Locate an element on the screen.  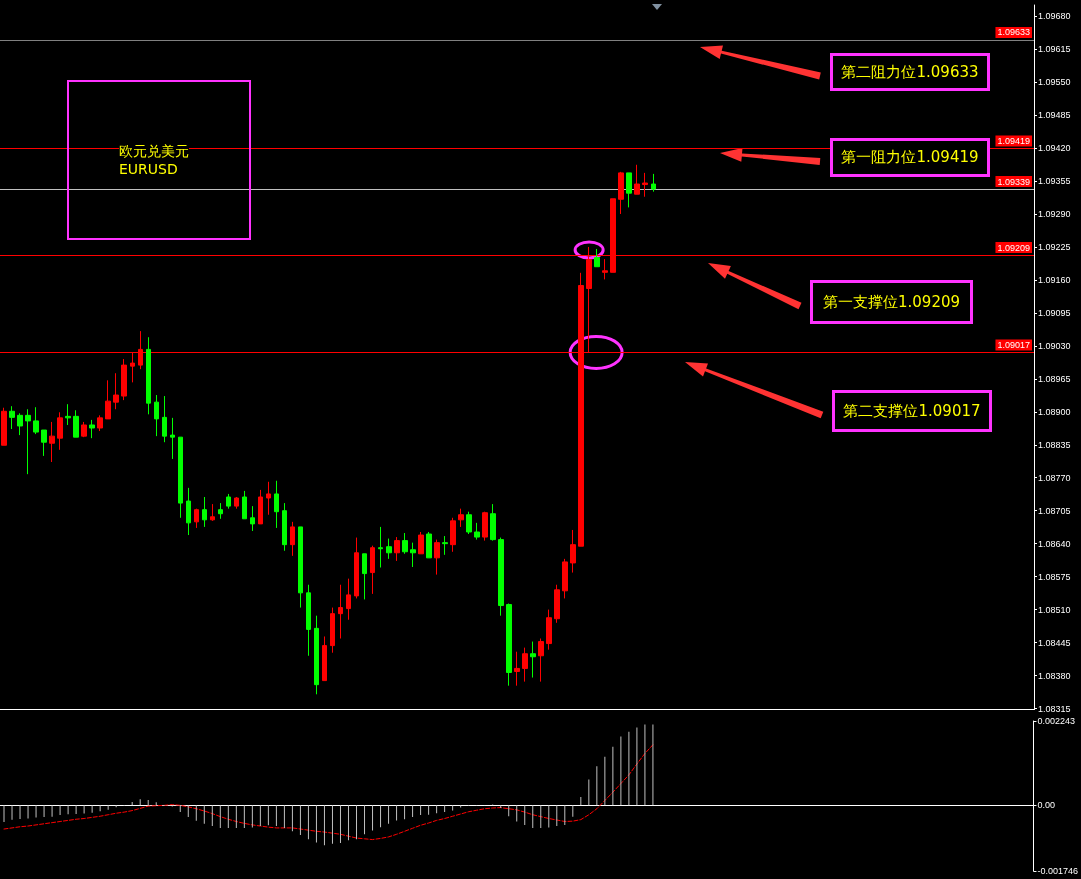
text-box: 第一支撑位1.09209 is located at coordinates (891, 302).